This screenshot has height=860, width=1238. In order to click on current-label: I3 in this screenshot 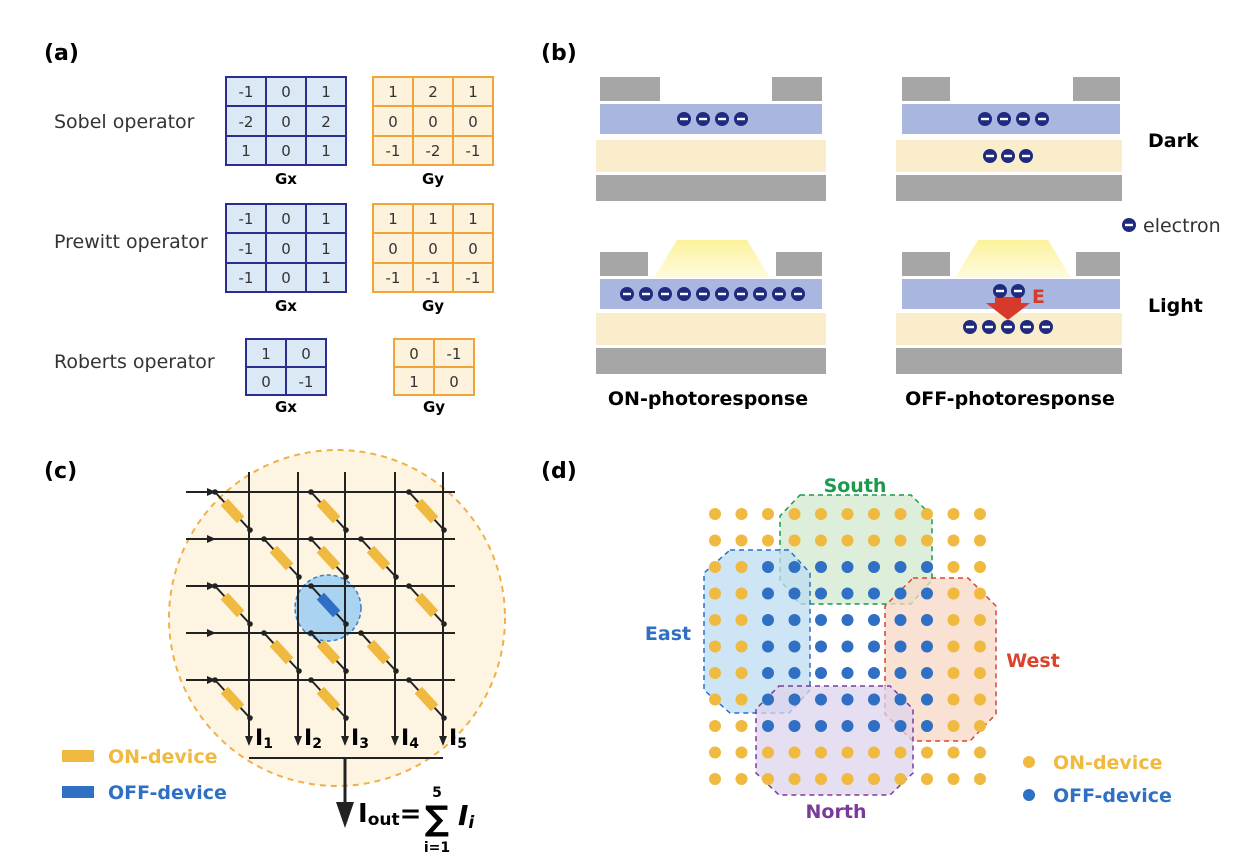, I will do `click(360, 739)`.